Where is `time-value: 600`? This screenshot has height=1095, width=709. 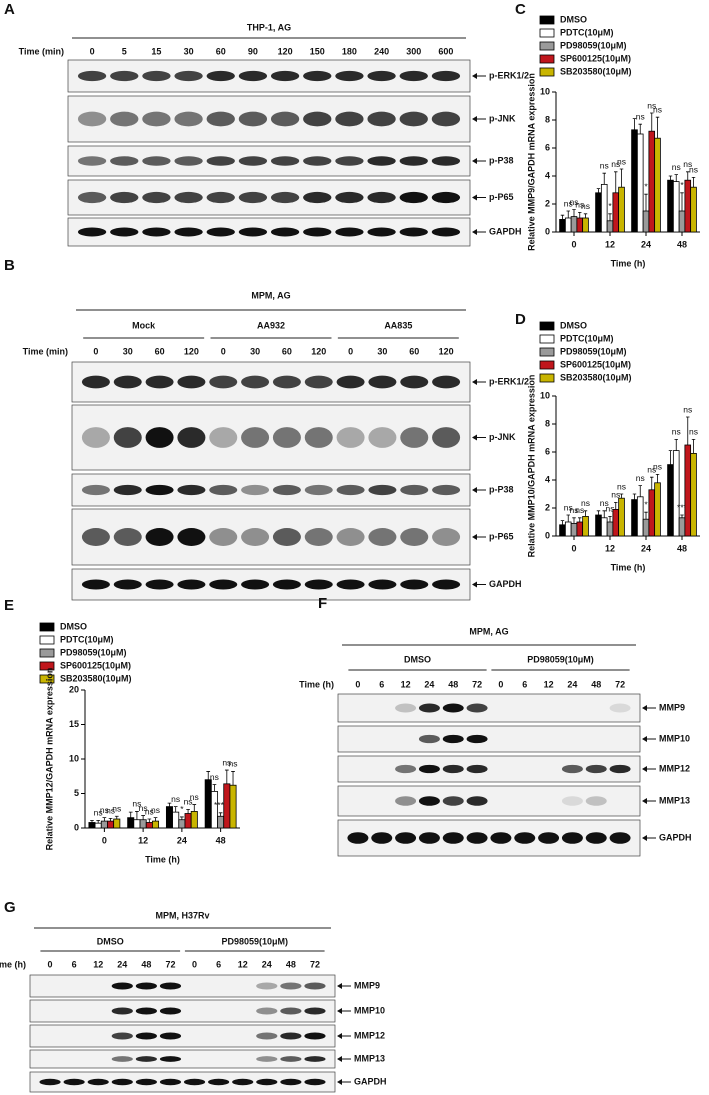
time-value: 600 is located at coordinates (445, 51).